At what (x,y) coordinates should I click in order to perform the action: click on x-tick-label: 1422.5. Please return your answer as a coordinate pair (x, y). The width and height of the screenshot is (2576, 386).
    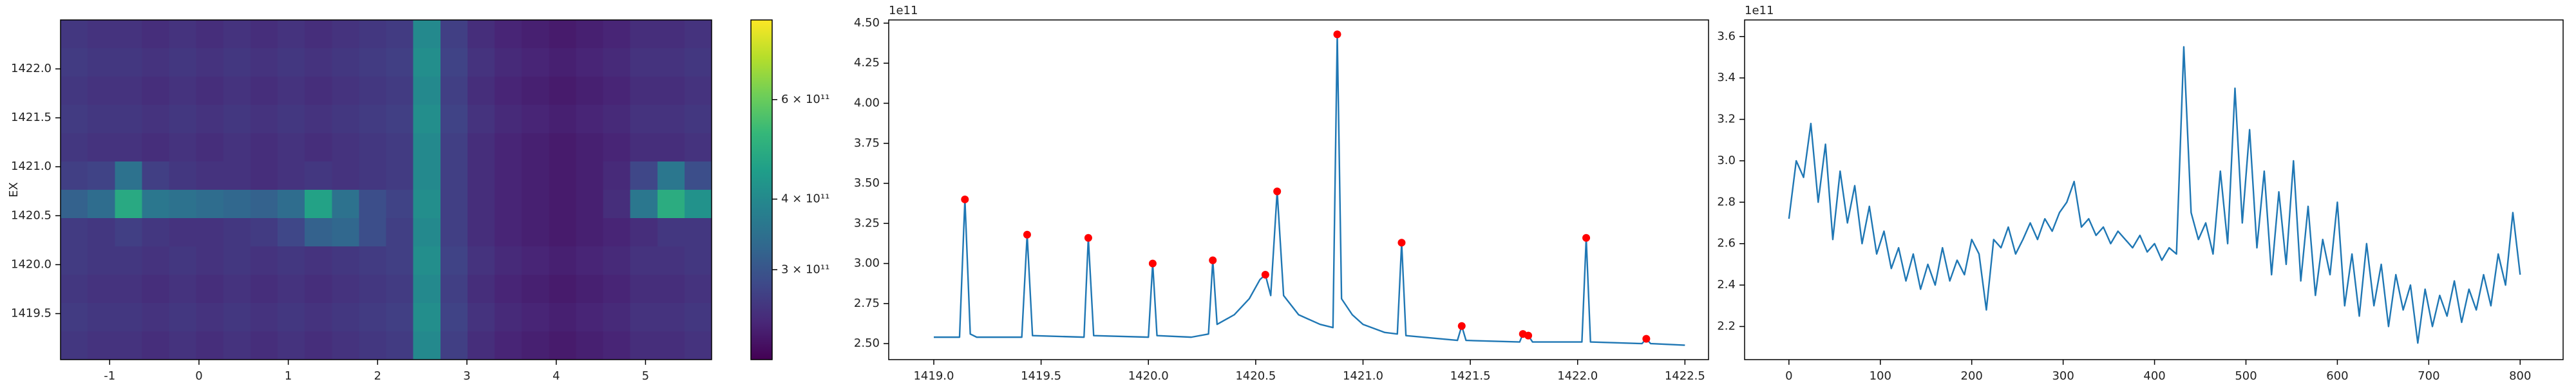
    Looking at the image, I should click on (1685, 376).